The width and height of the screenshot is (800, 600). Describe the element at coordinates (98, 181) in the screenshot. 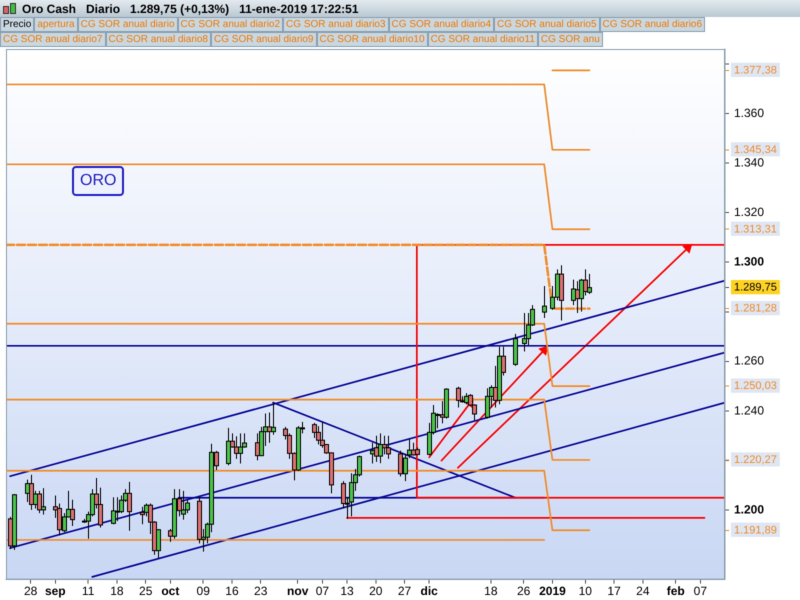

I see `annotation: ORO` at that location.